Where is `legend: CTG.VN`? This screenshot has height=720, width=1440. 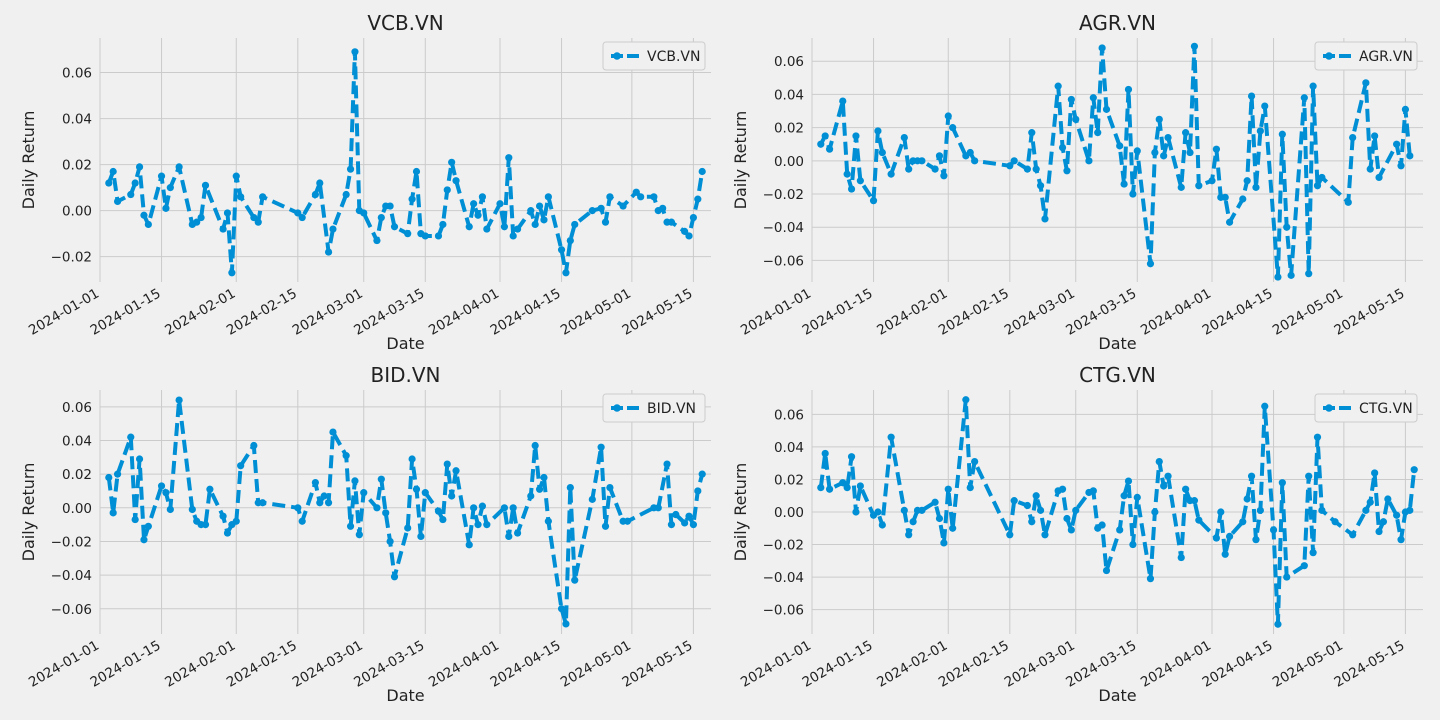
legend: CTG.VN is located at coordinates (1366, 408).